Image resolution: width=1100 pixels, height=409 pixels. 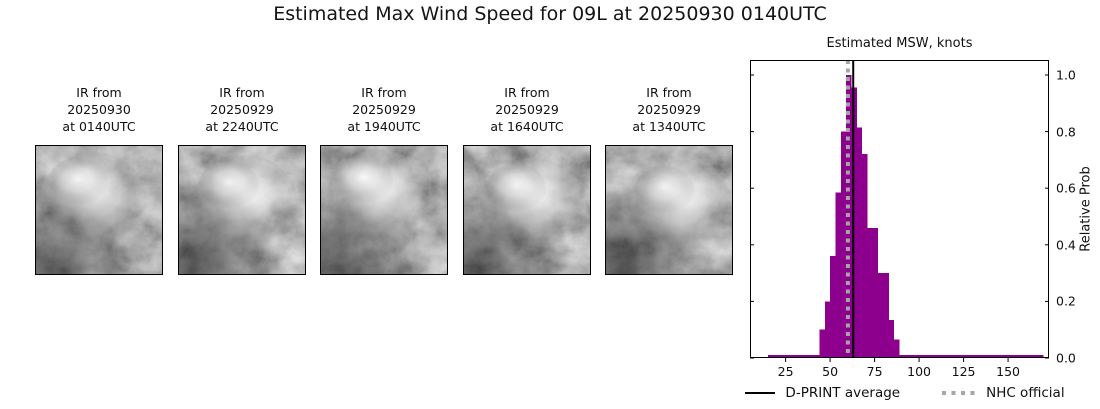 What do you see at coordinates (242, 126) in the screenshot?
I see `ir-image-caption-line: at 2240UTC` at bounding box center [242, 126].